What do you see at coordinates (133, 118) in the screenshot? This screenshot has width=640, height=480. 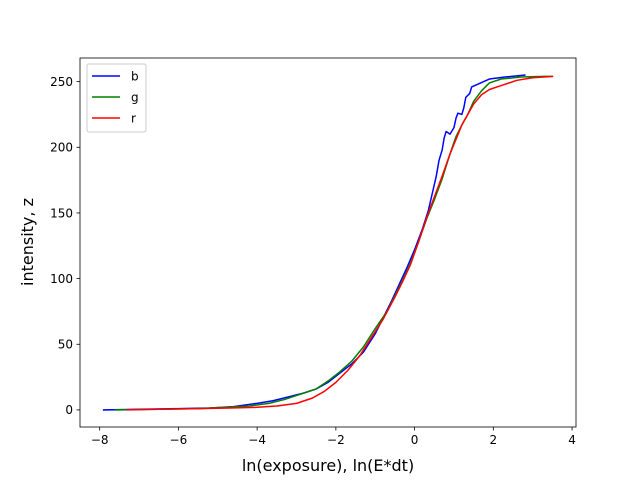 I see `legend-label-r: r` at bounding box center [133, 118].